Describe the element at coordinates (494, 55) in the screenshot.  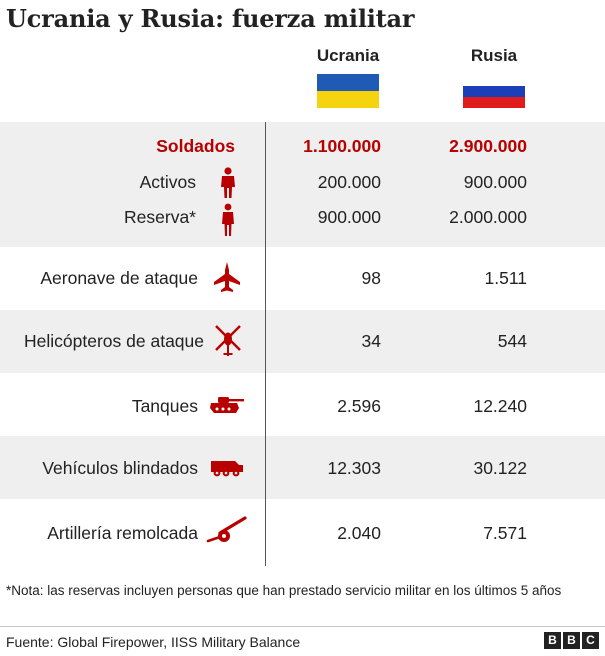
I see `column-header-russia: Rusia` at that location.